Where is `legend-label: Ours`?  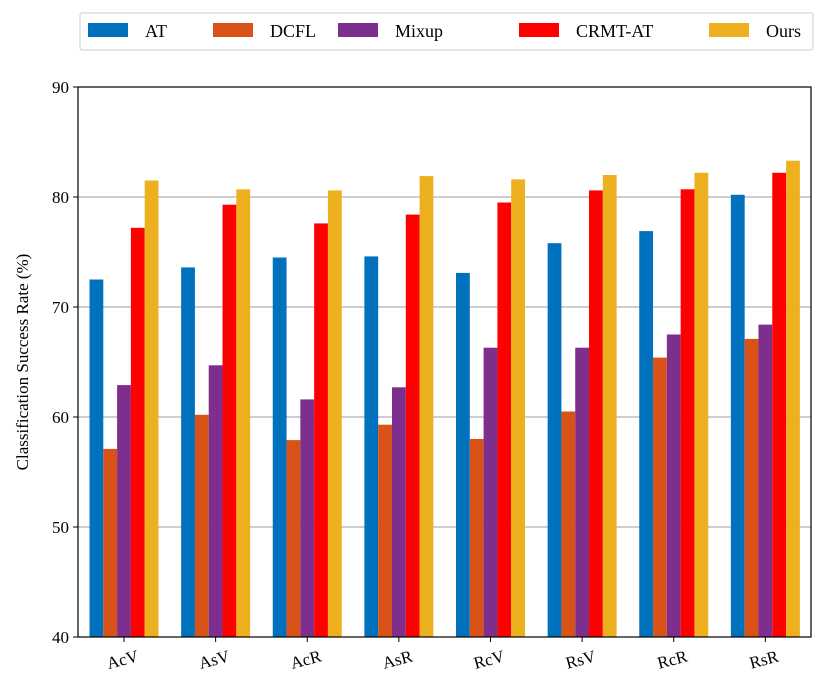
legend-label: Ours is located at coordinates (783, 31).